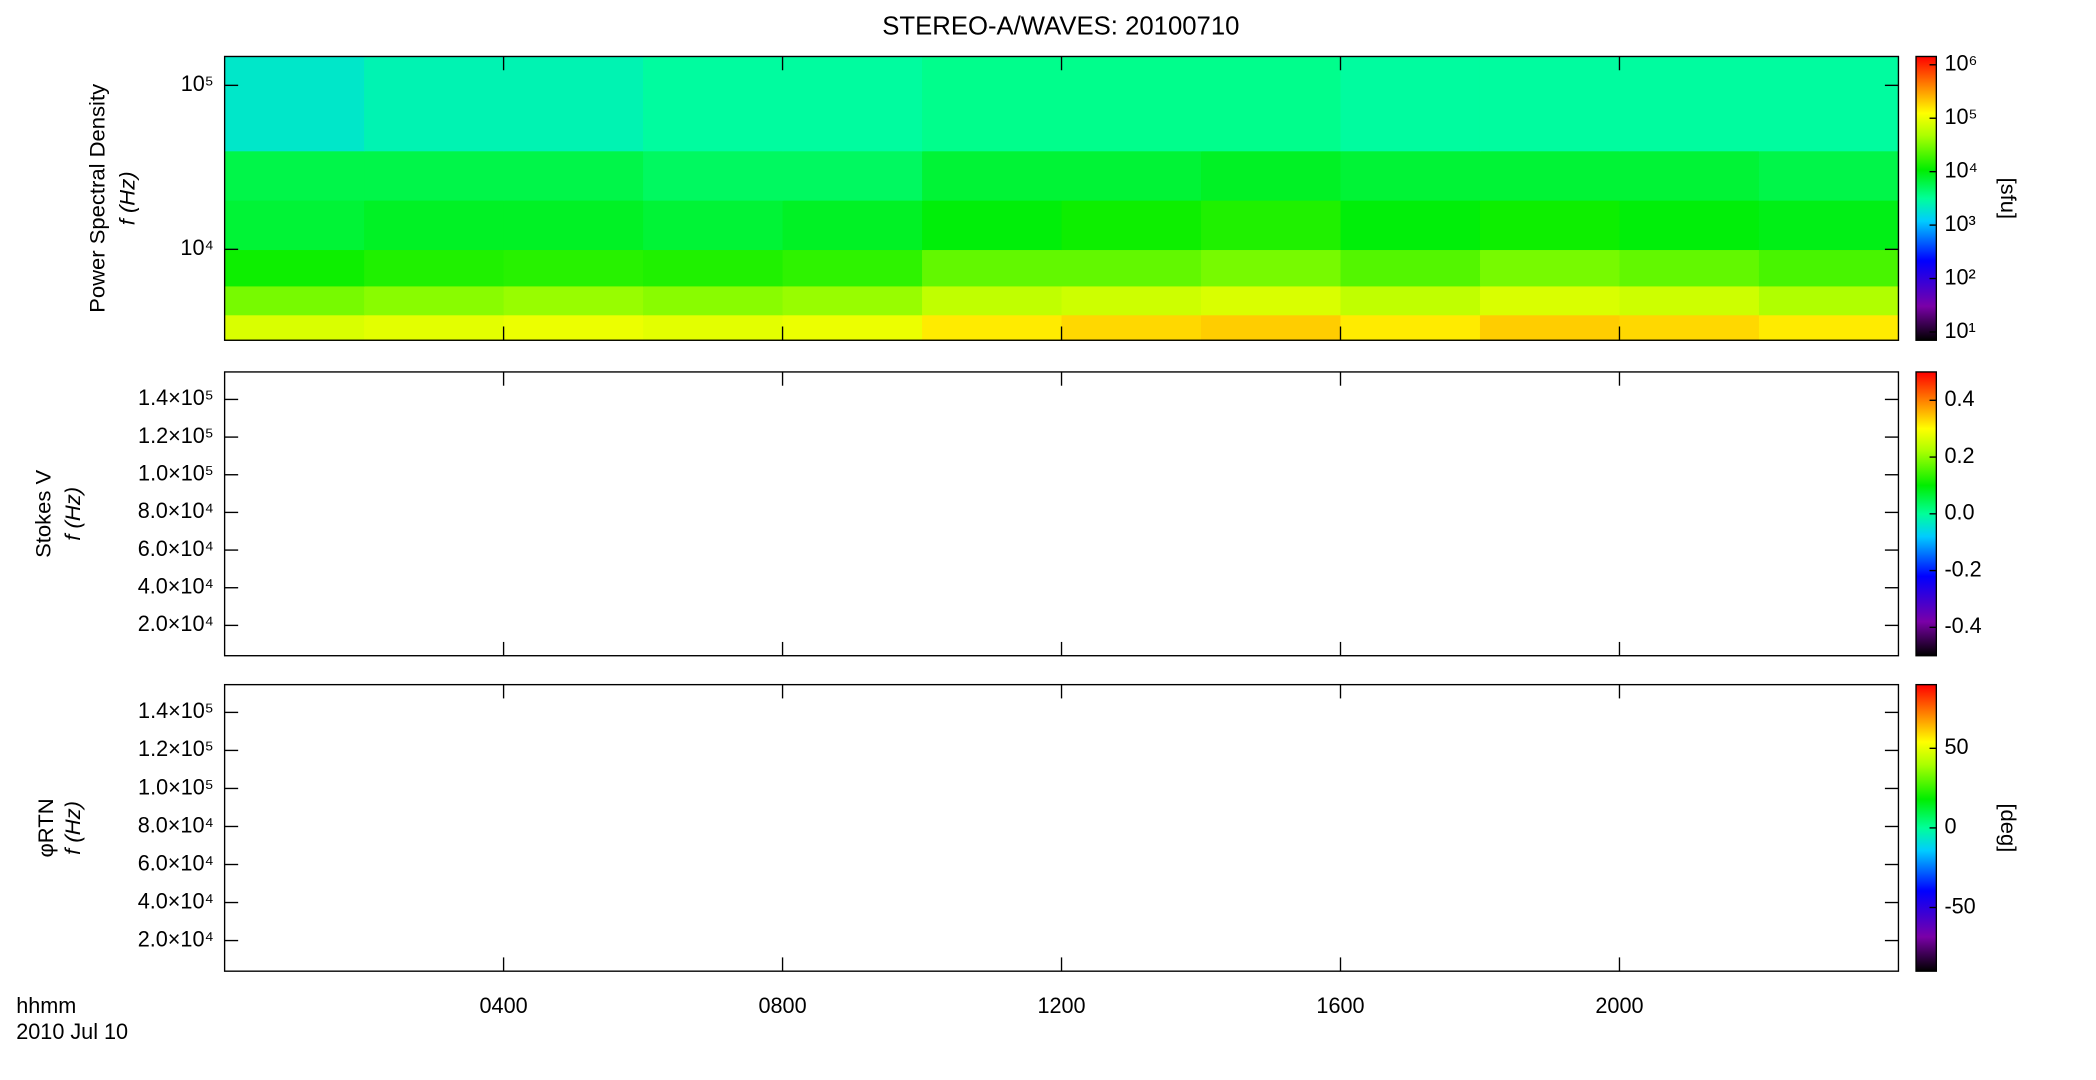 The image size is (2096, 1080). Describe the element at coordinates (1959, 511) in the screenshot. I see `colorbar-tick-label: 0.0` at that location.